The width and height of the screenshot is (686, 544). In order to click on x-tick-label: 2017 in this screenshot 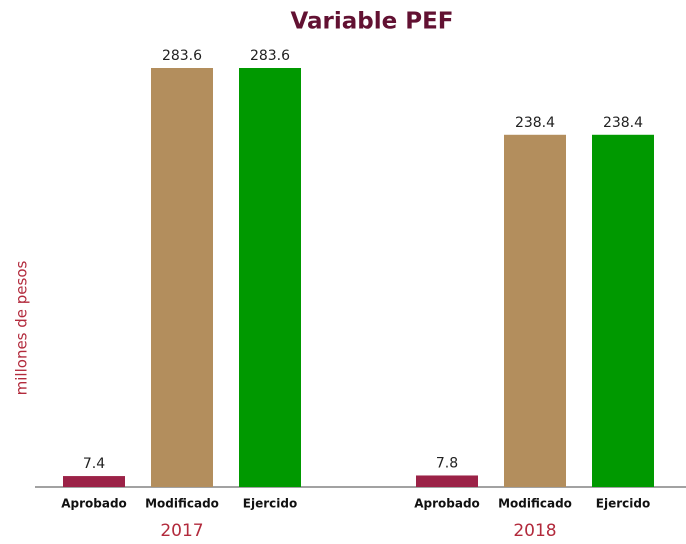, I will do `click(181, 531)`.